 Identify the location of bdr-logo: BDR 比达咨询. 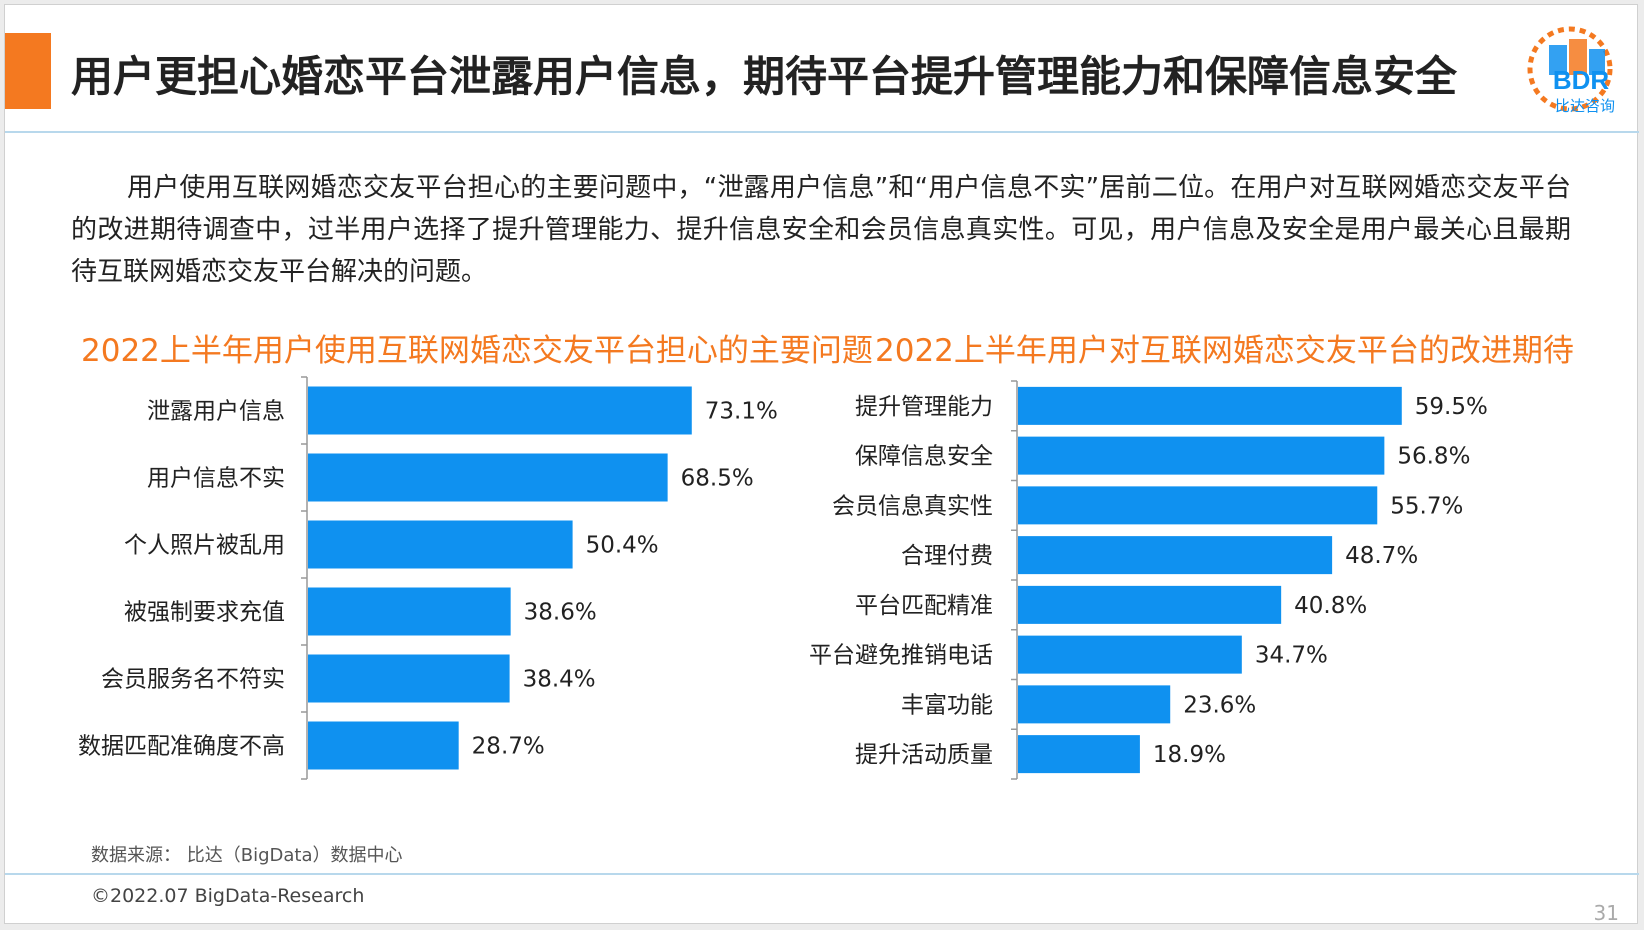
(1571, 70).